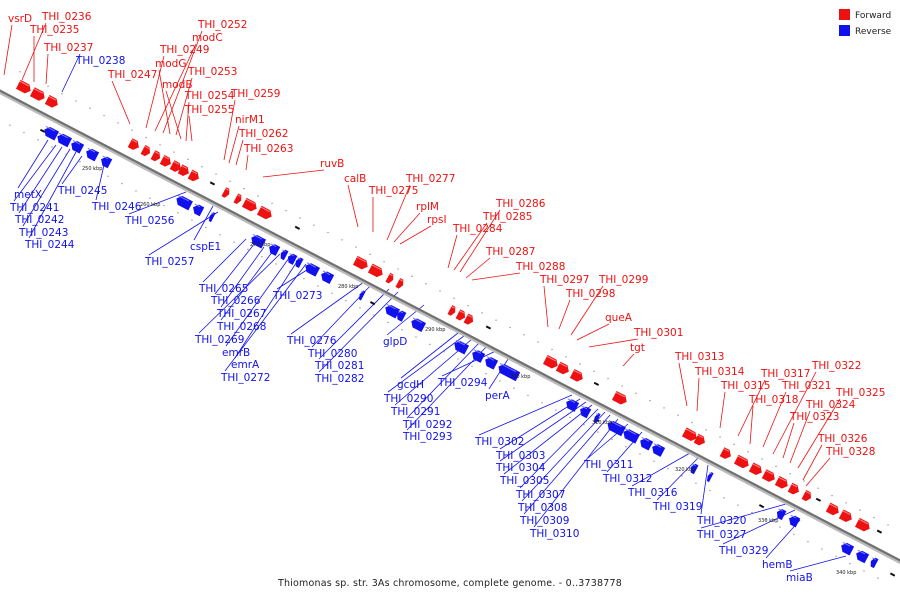 Image resolution: width=900 pixels, height=600 pixels. What do you see at coordinates (497, 396) in the screenshot?
I see `reverse-gene-label: perA` at bounding box center [497, 396].